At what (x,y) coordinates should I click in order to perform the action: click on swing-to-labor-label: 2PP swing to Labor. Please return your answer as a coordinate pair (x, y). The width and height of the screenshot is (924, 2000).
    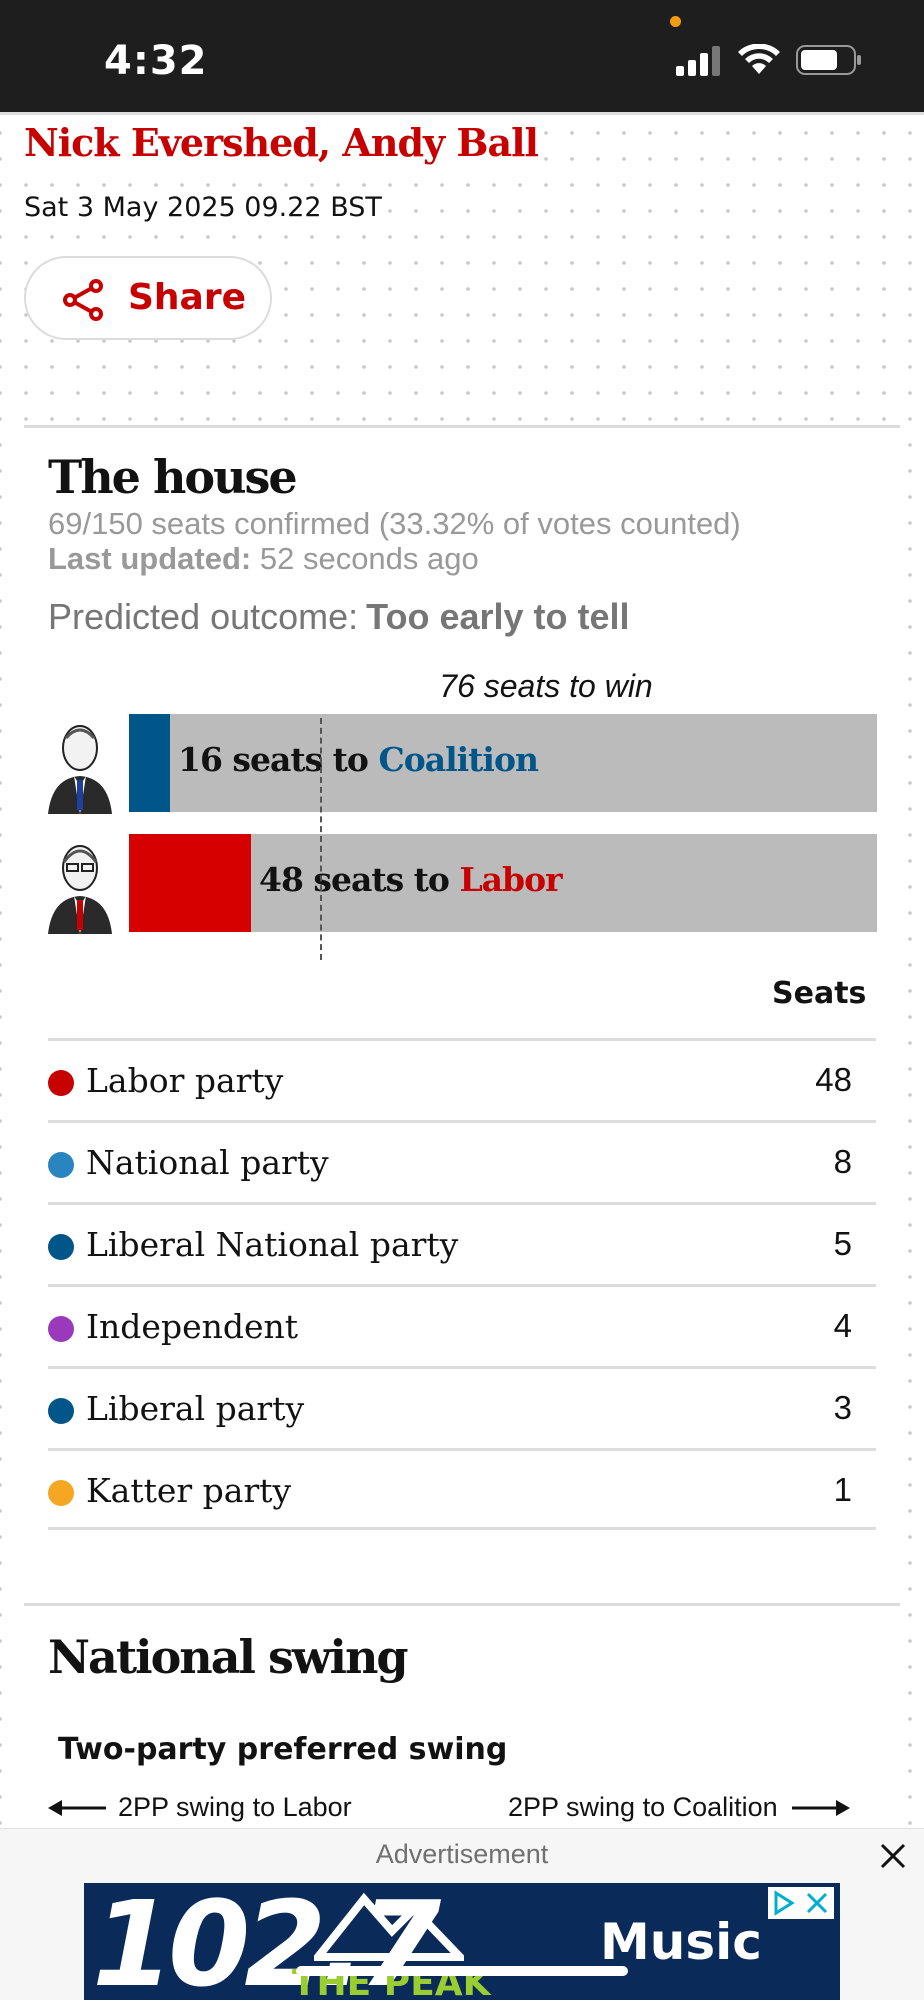
    Looking at the image, I should click on (200, 1807).